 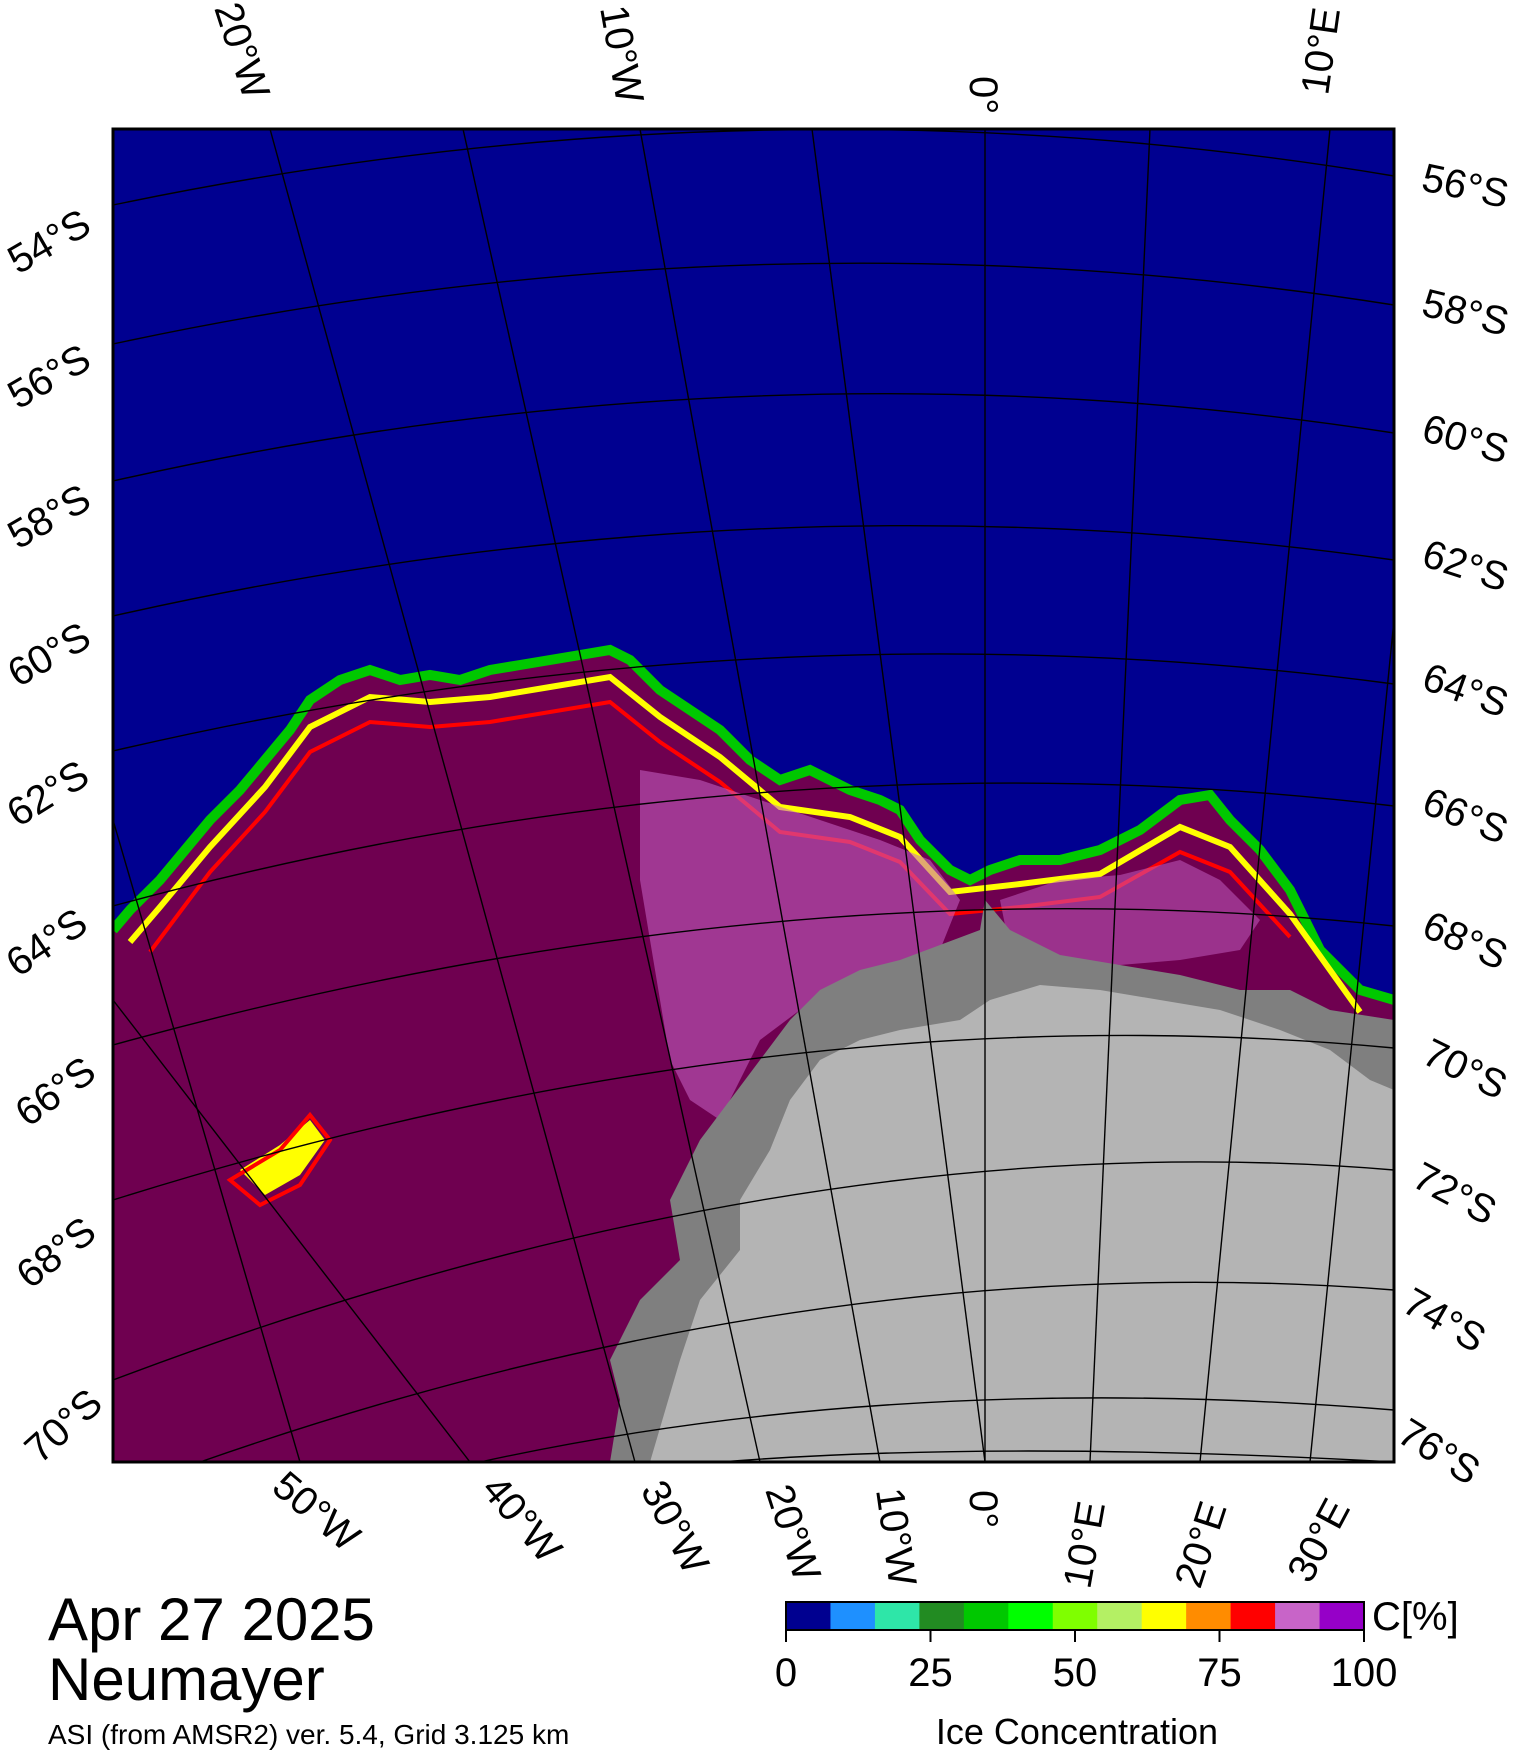 What do you see at coordinates (1438, 1452) in the screenshot?
I see `right-lat-label: 76°S` at bounding box center [1438, 1452].